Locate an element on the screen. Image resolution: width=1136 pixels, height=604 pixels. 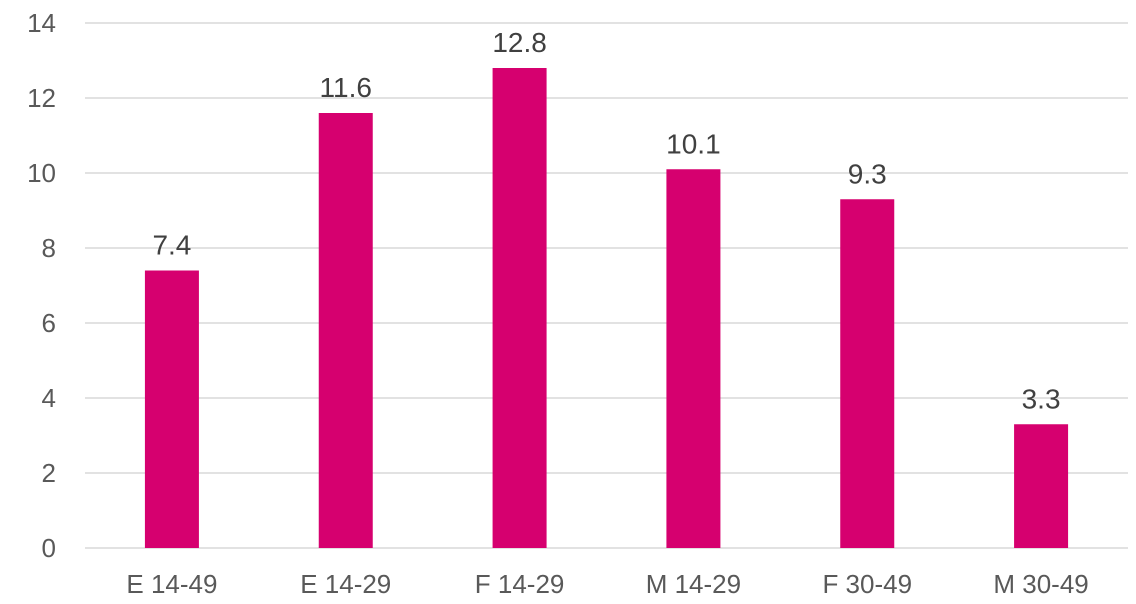
y-tick-label: 10 is located at coordinates (41, 173).